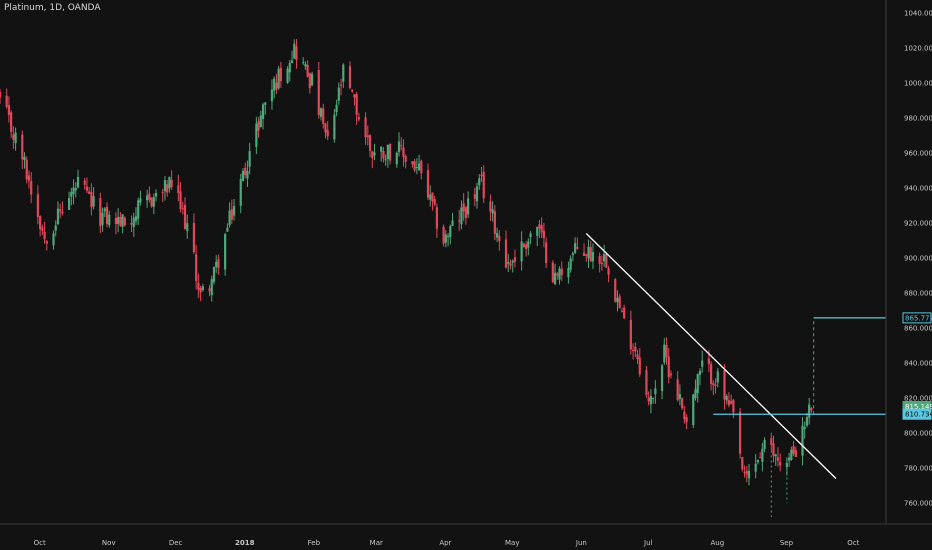 This screenshot has height=550, width=932. What do you see at coordinates (918, 84) in the screenshot?
I see `price-tick-label: 1000.000` at bounding box center [918, 84].